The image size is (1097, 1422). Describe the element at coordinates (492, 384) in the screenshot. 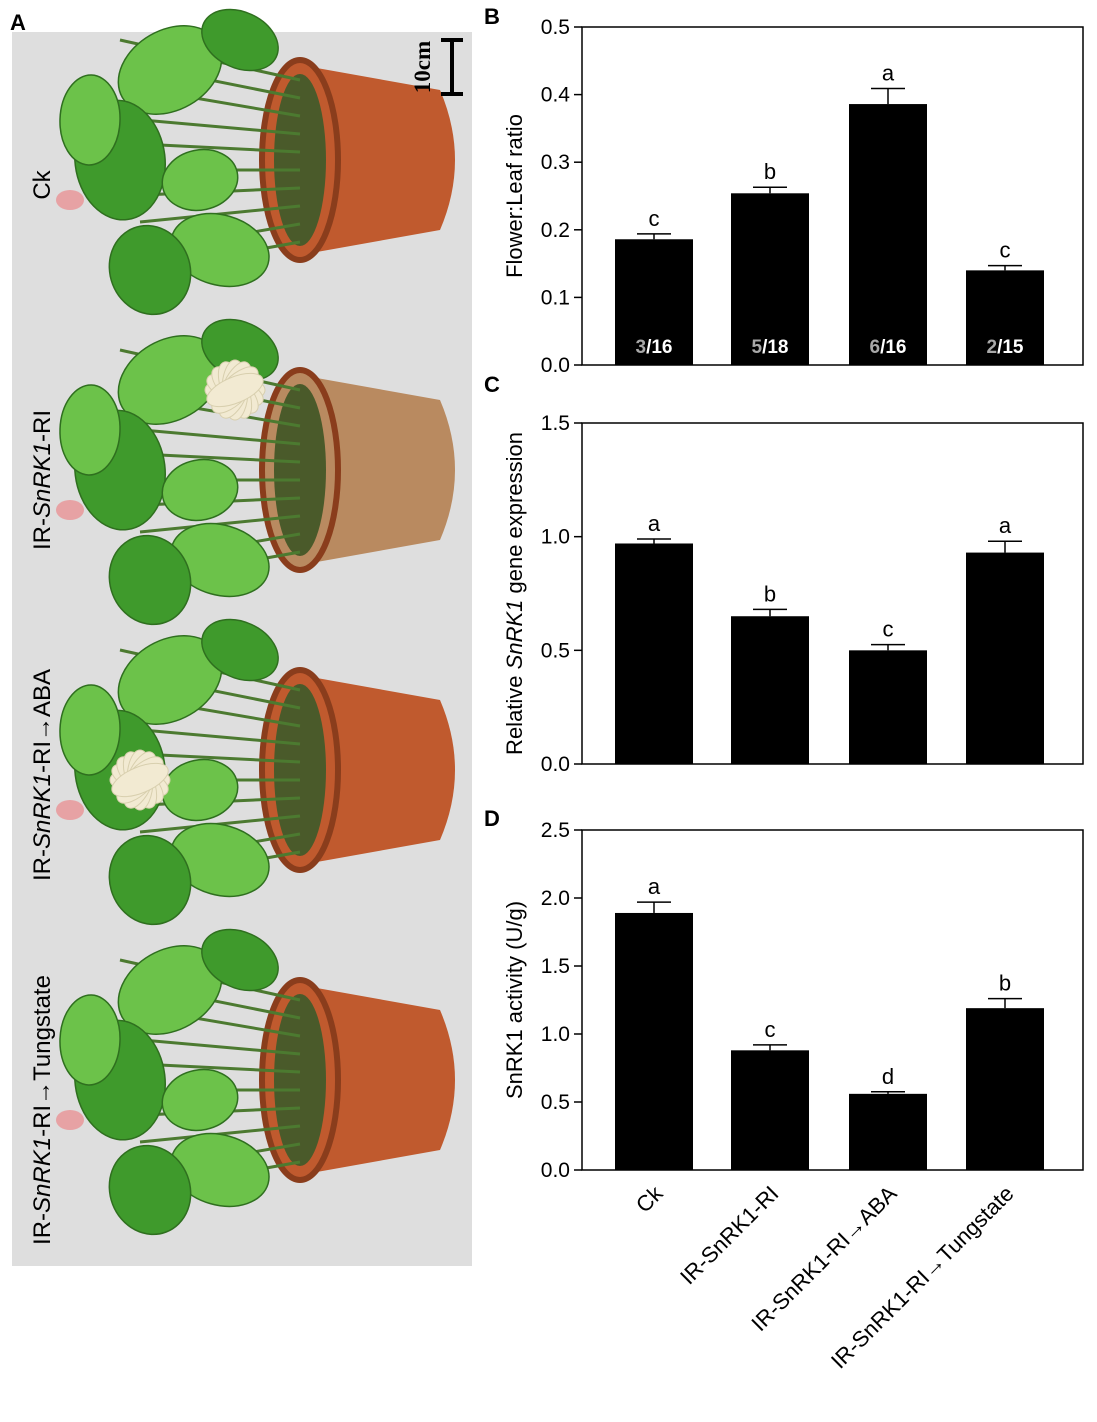

I see `panel-letter-c: C` at that location.